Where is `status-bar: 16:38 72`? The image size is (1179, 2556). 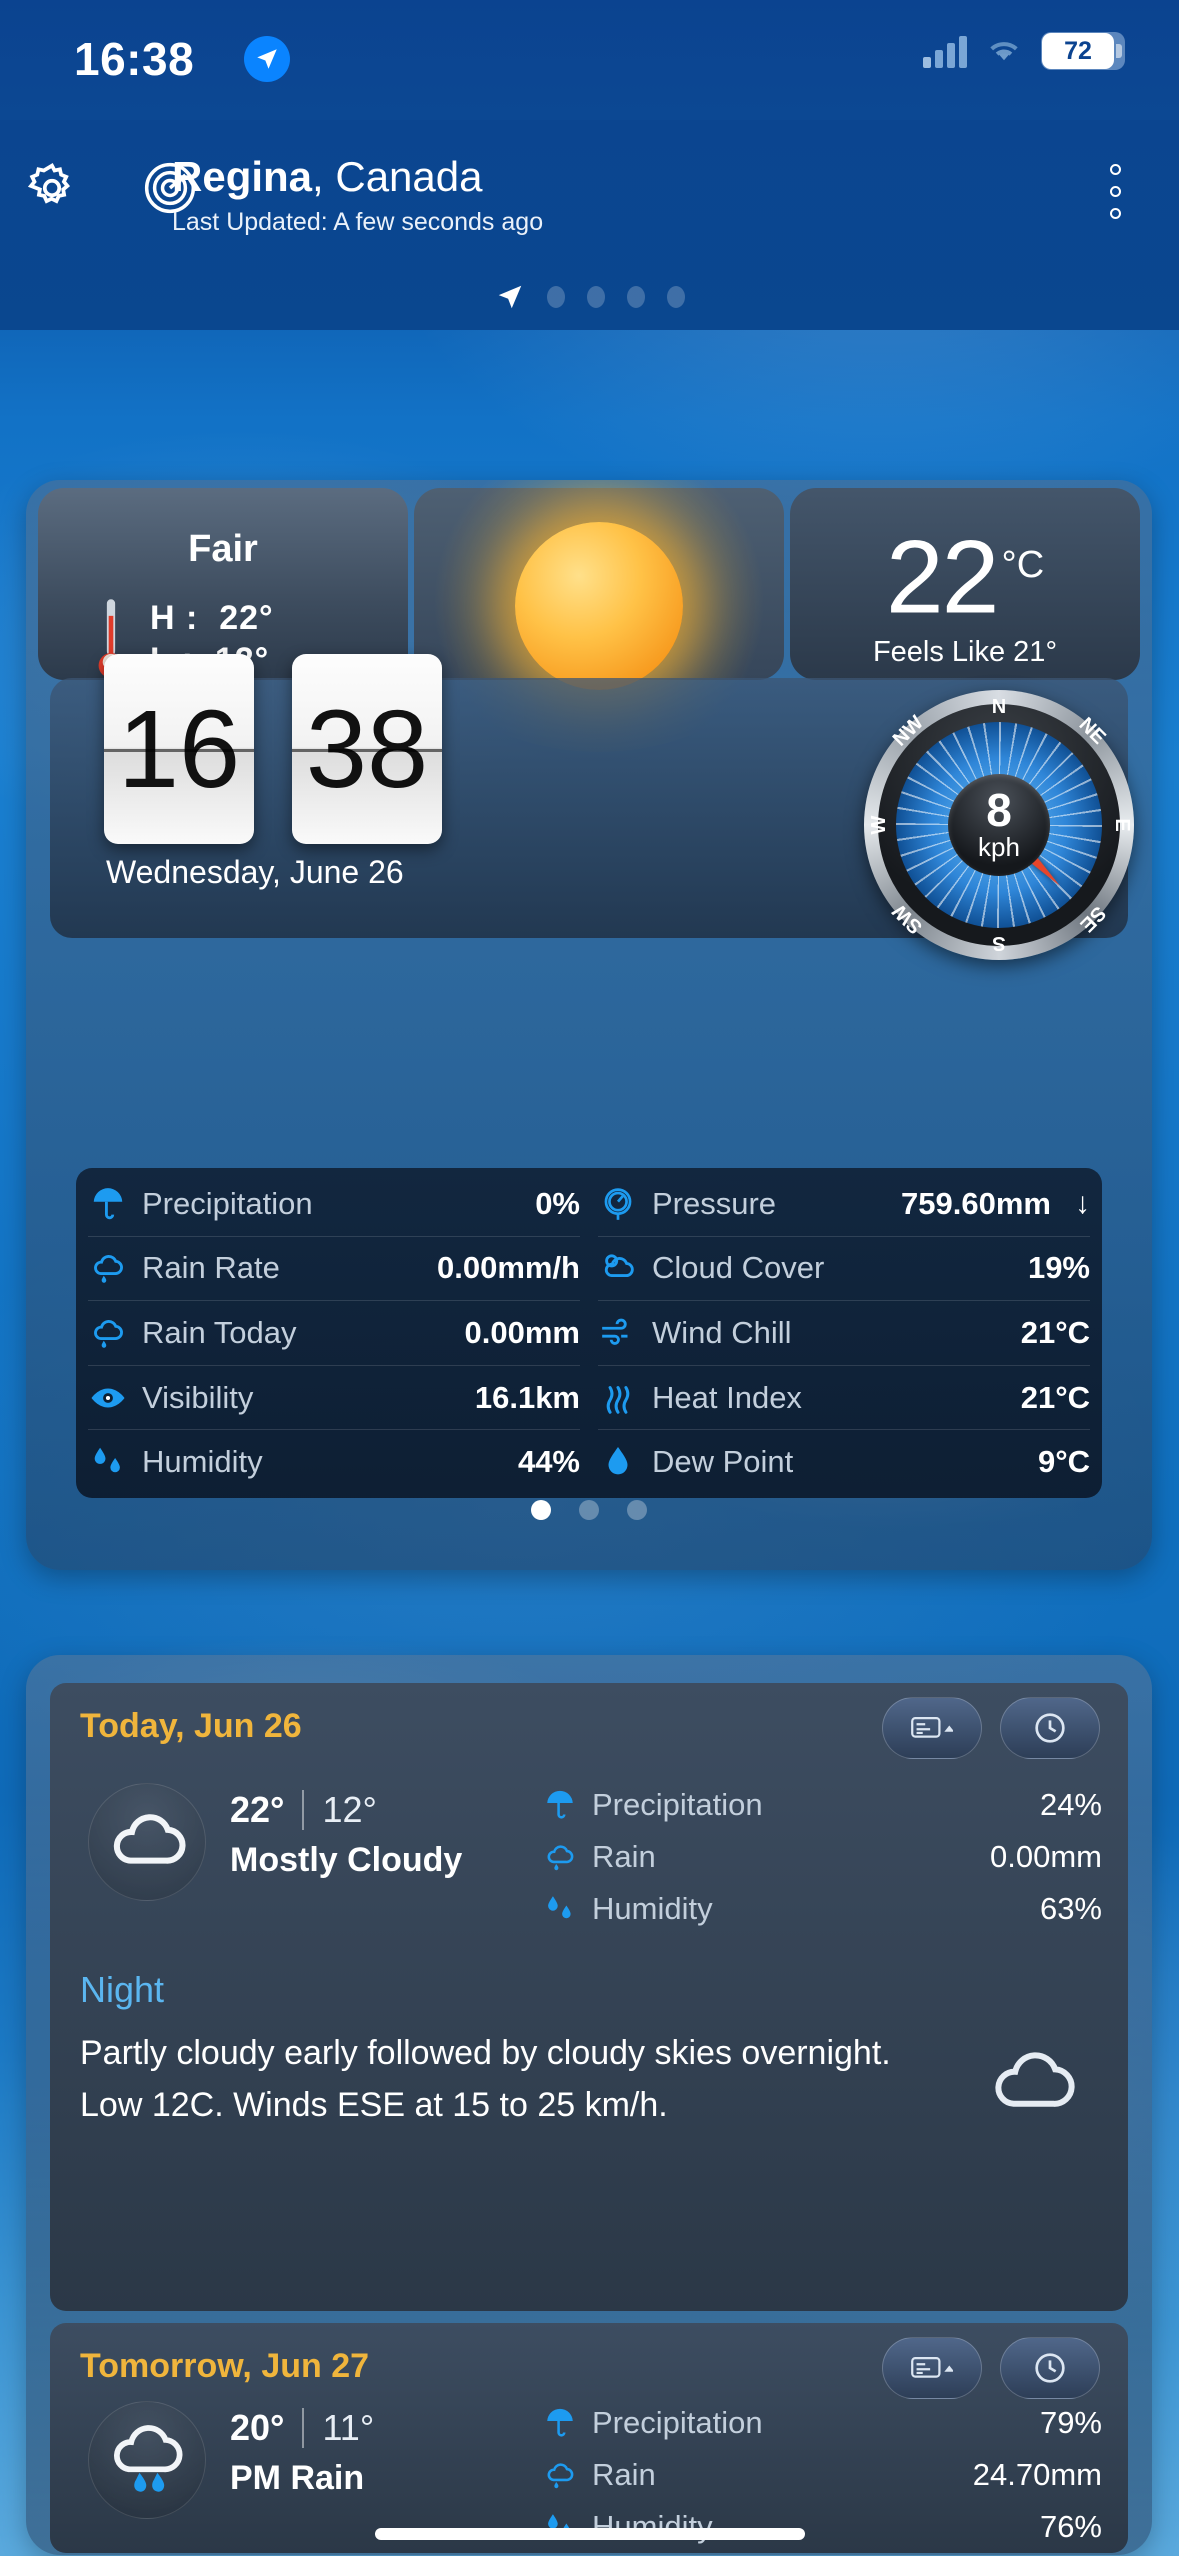 status-bar: 16:38 72 is located at coordinates (589, 60).